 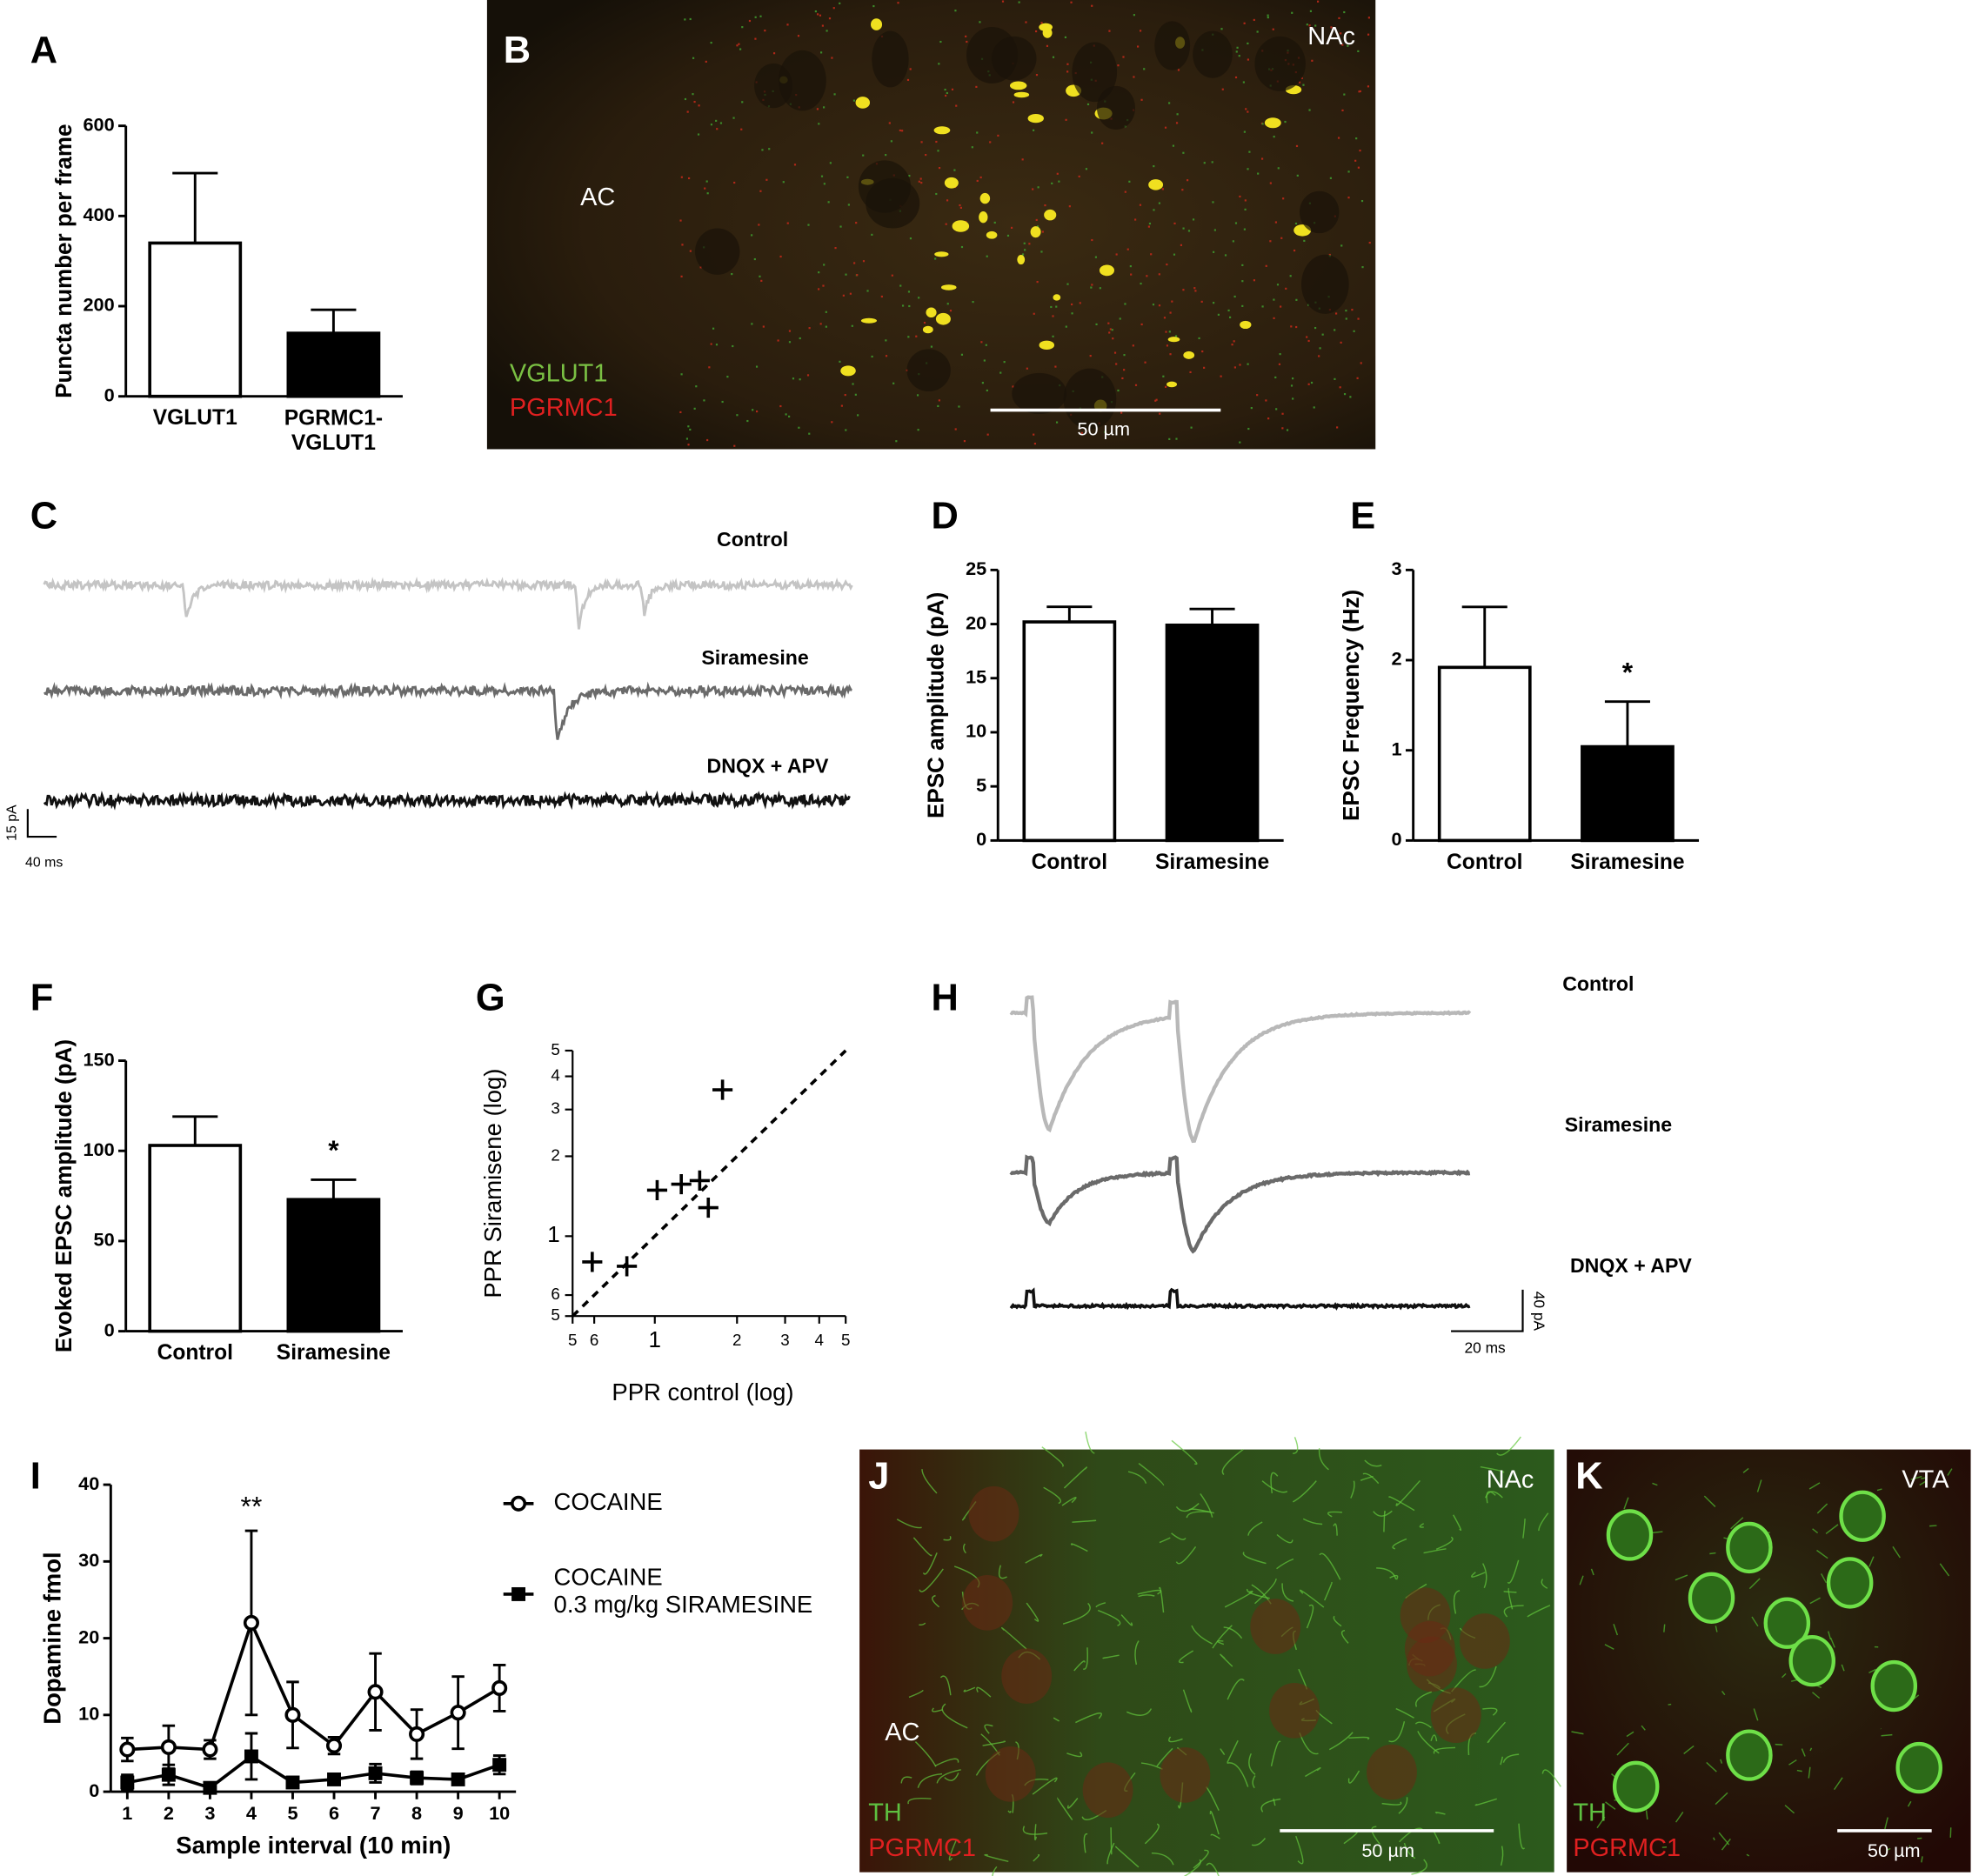 What do you see at coordinates (375, 1773) in the screenshot?
I see `marker` at bounding box center [375, 1773].